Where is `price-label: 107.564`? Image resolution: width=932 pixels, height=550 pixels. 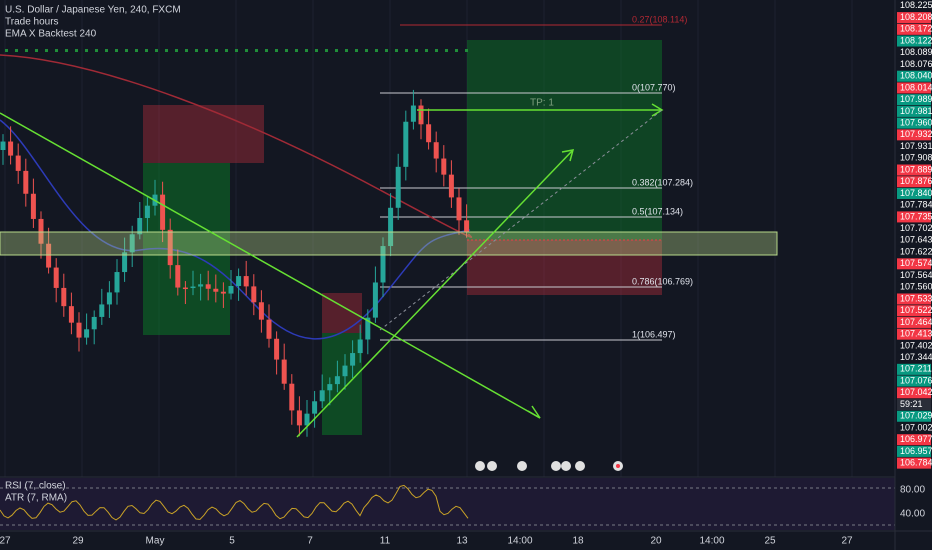
price-label: 107.564 is located at coordinates (916, 275).